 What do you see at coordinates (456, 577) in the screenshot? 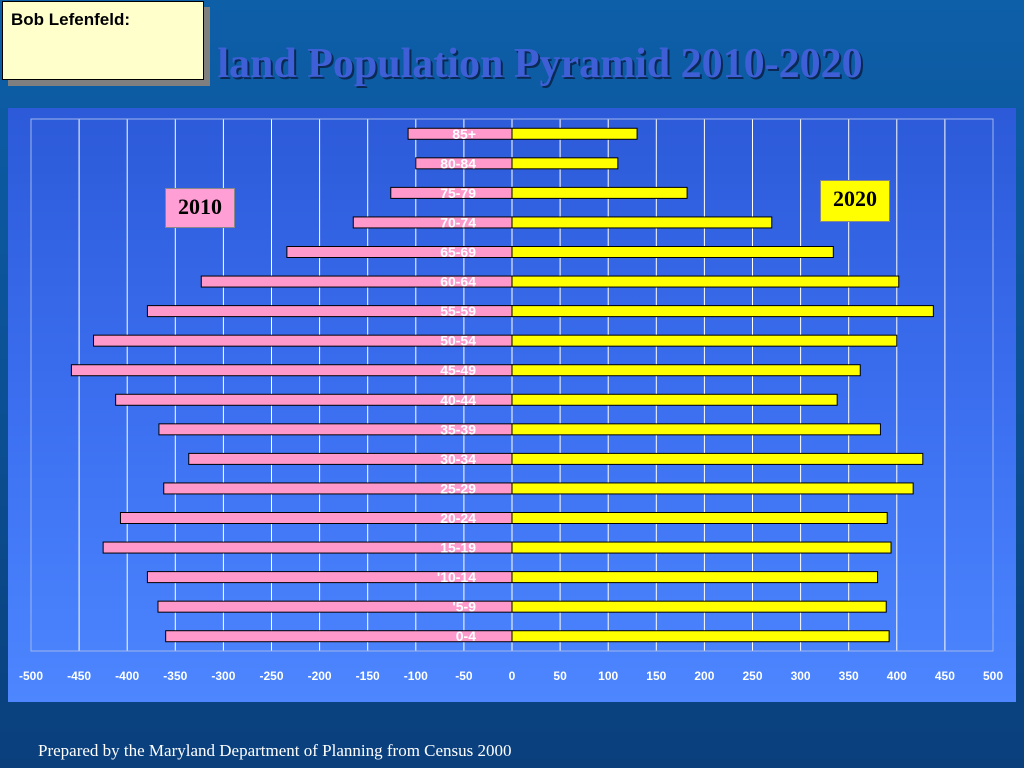
I see `category-label: '10-14` at bounding box center [456, 577].